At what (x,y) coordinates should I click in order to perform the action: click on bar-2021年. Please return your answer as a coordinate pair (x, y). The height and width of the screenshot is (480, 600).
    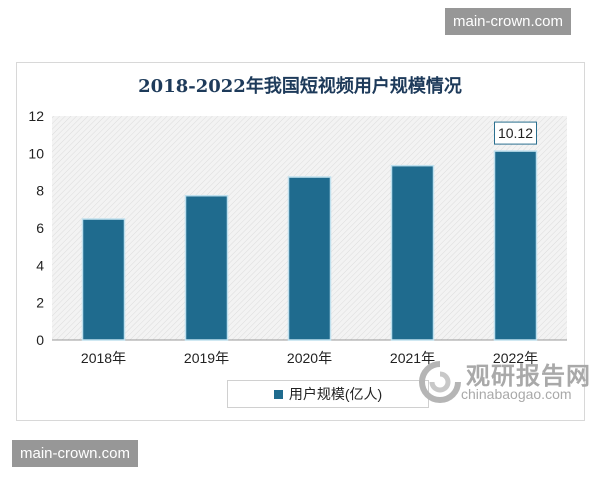
    Looking at the image, I should click on (412, 252).